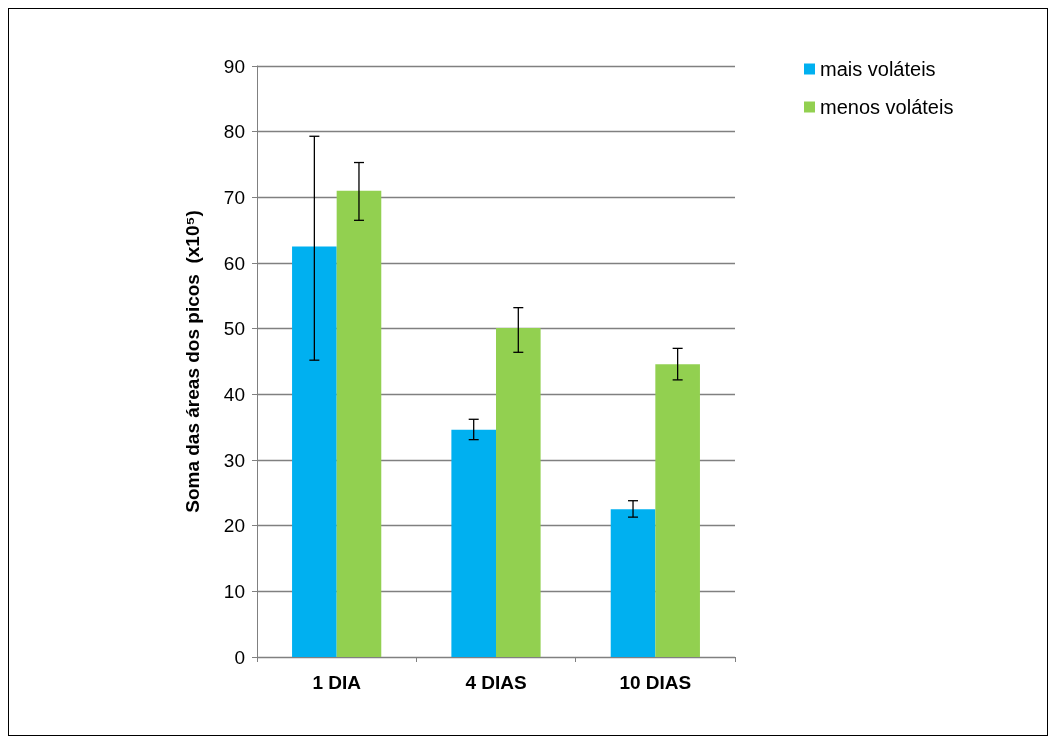  Describe the element at coordinates (496, 682) in the screenshot. I see `x-tick-label: 4 DIAS` at that location.